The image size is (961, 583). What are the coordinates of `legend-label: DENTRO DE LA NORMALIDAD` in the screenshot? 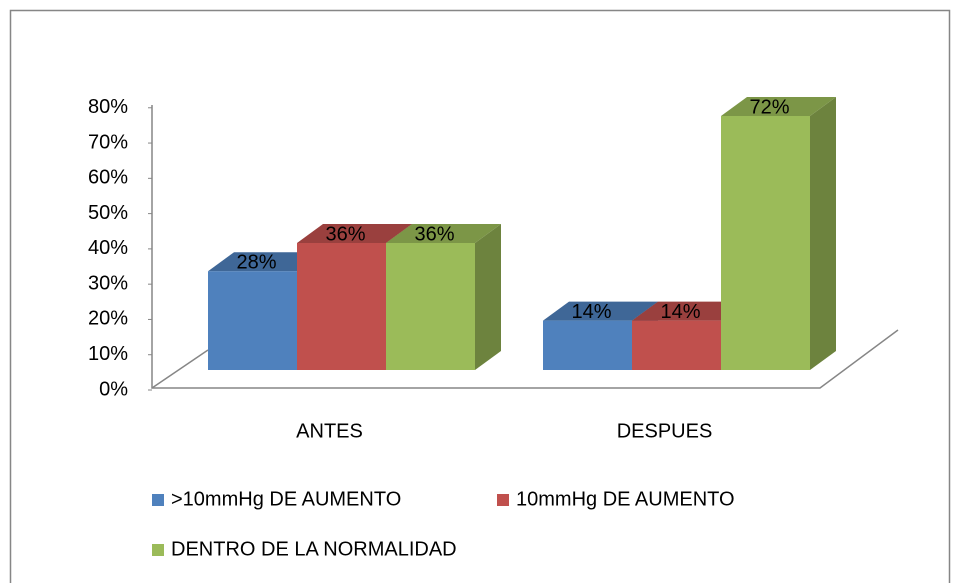 It's located at (314, 549).